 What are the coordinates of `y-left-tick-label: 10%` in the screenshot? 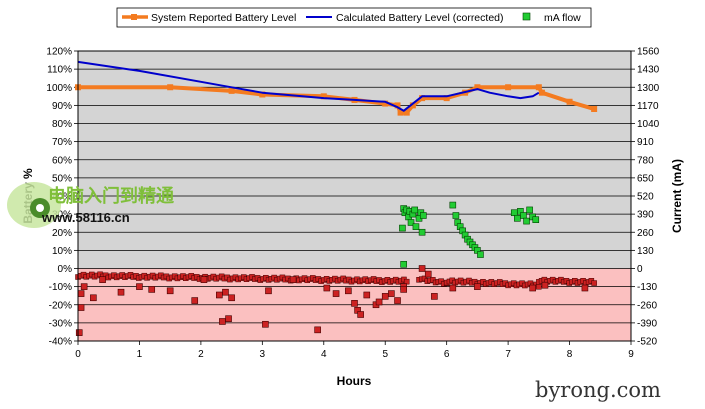 It's located at (62, 251).